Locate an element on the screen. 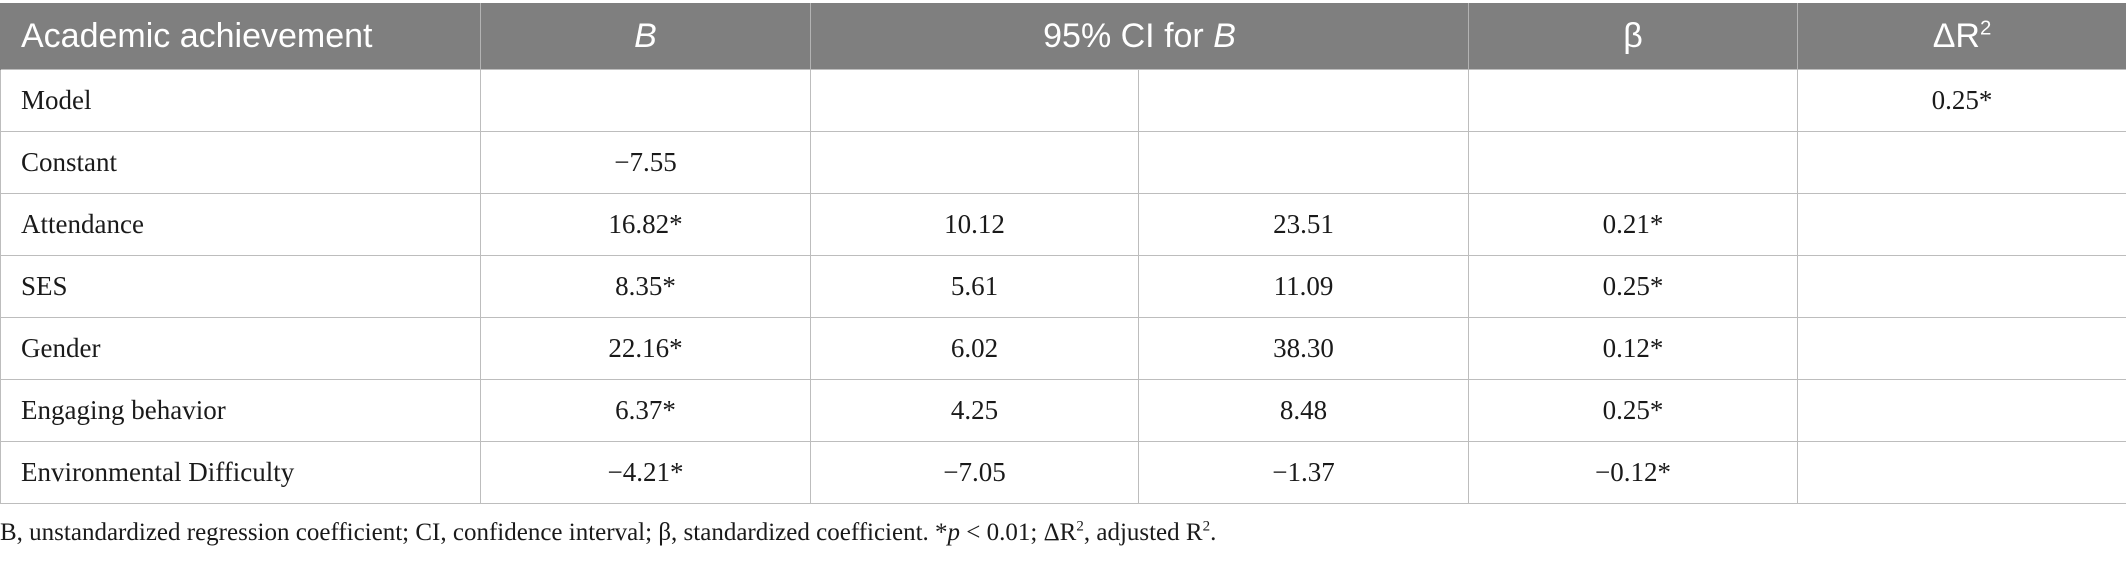  cell-ci-high: 8.48 is located at coordinates (1303, 410).